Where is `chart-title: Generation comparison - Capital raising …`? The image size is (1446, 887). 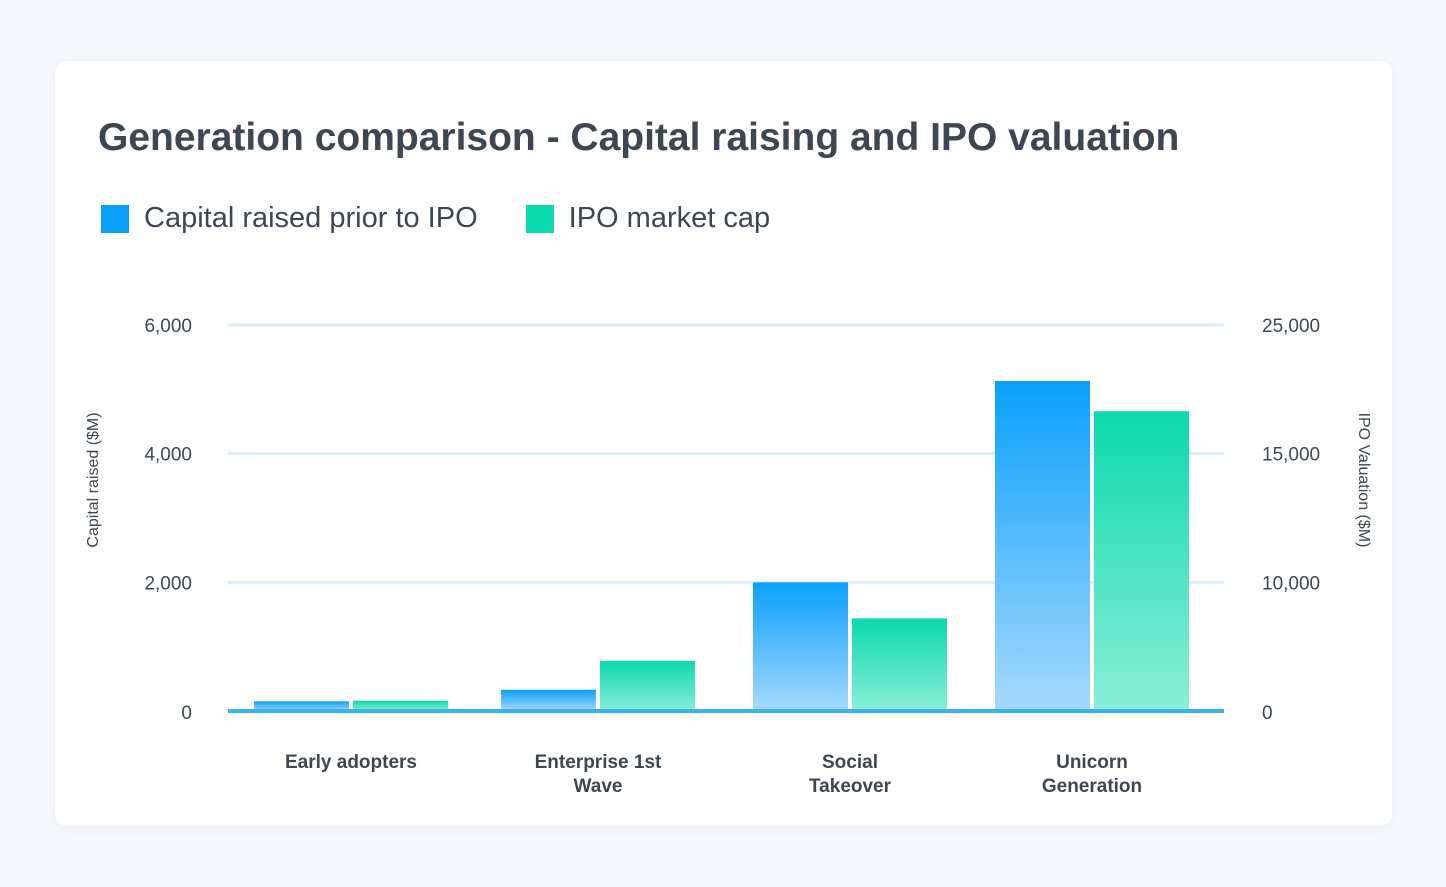
chart-title: Generation comparison - Capital raising … is located at coordinates (639, 137).